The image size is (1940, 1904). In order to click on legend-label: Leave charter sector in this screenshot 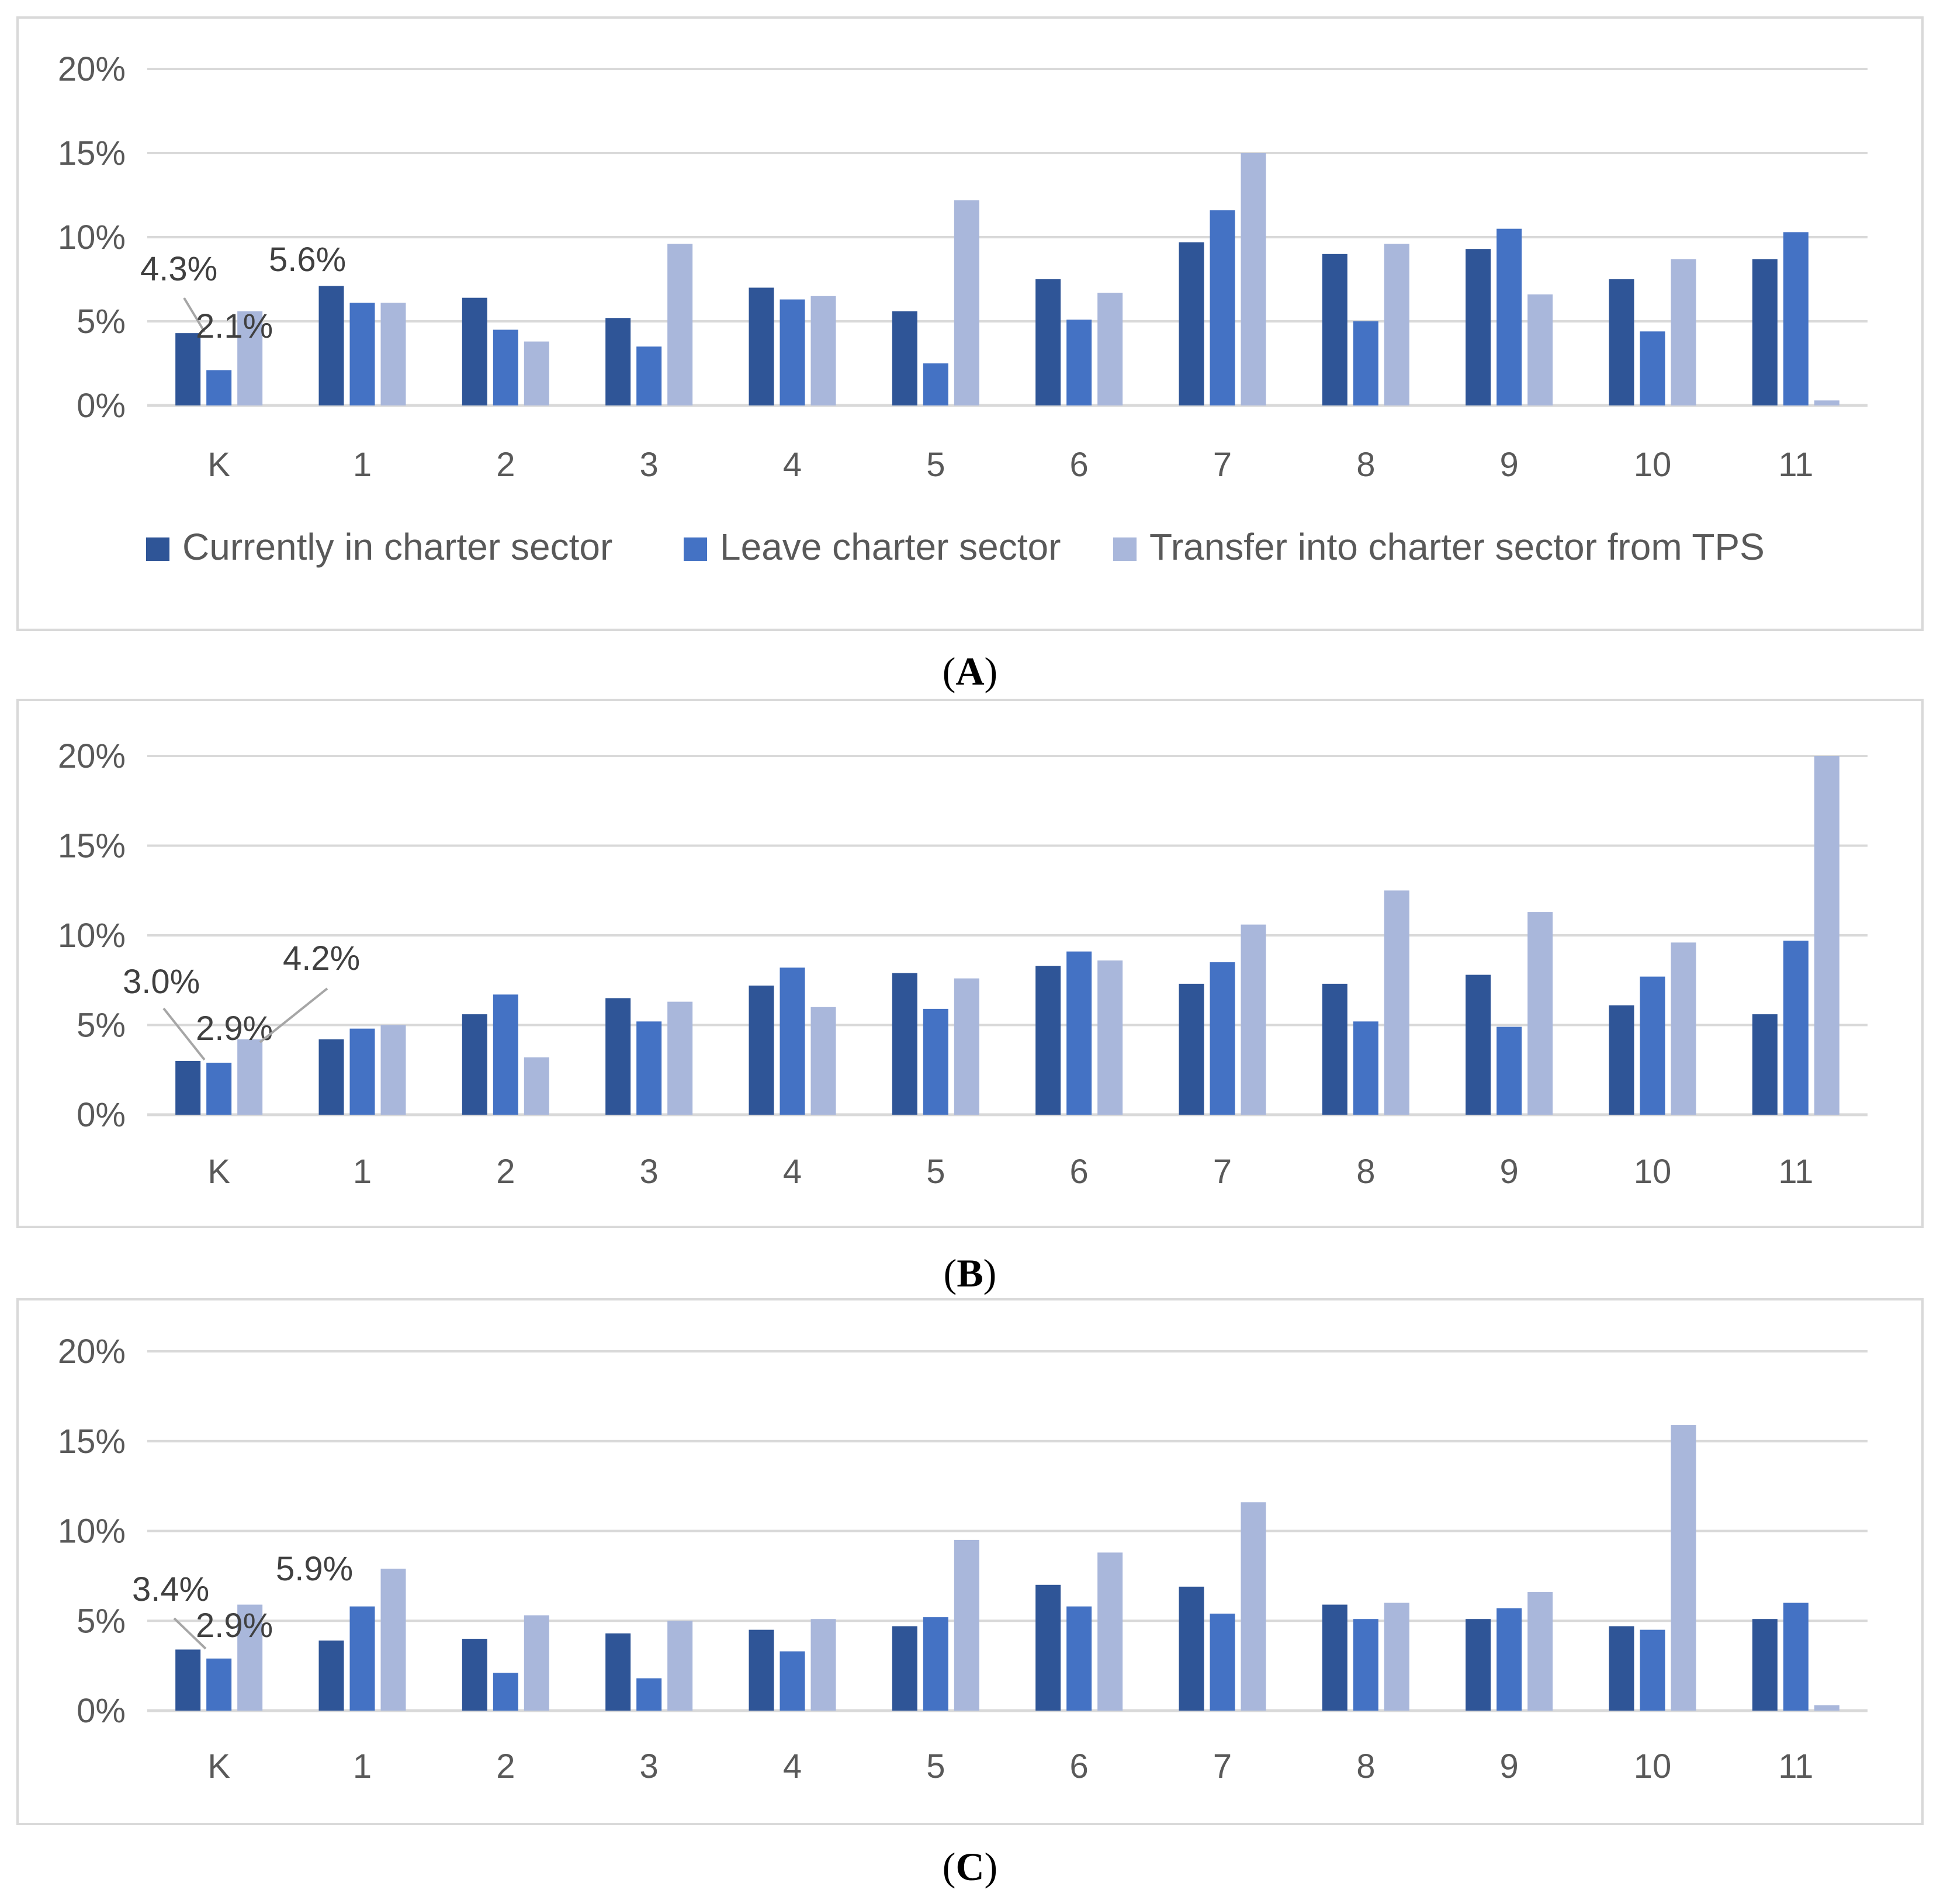, I will do `click(890, 547)`.